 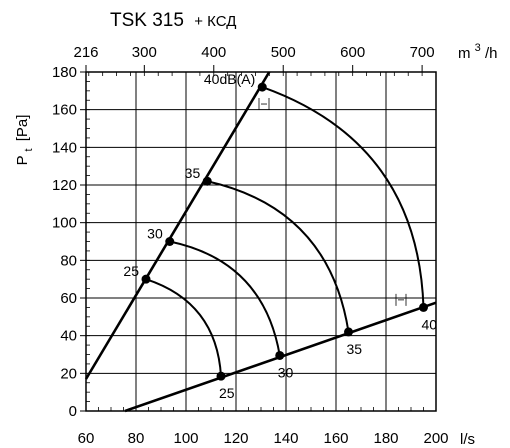 What do you see at coordinates (147, 20) in the screenshot?
I see `chart-title-model: TSK 315` at bounding box center [147, 20].